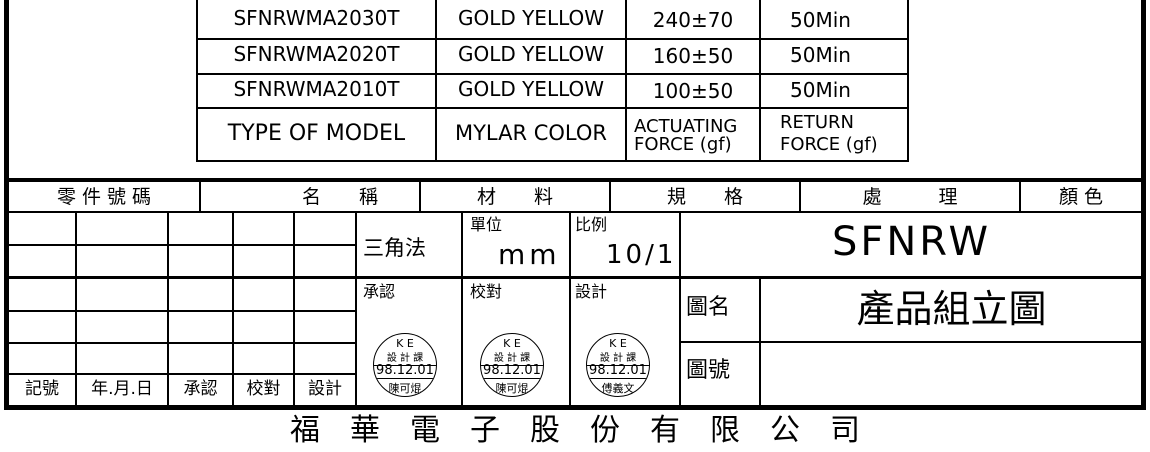 Image resolution: width=1150 pixels, height=452 pixels. I want to click on header-material: 材 料, so click(514, 197).